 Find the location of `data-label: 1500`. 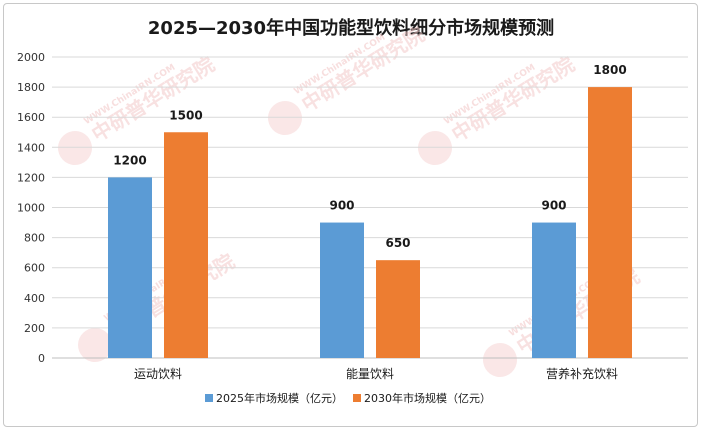

data-label: 1500 is located at coordinates (185, 115).